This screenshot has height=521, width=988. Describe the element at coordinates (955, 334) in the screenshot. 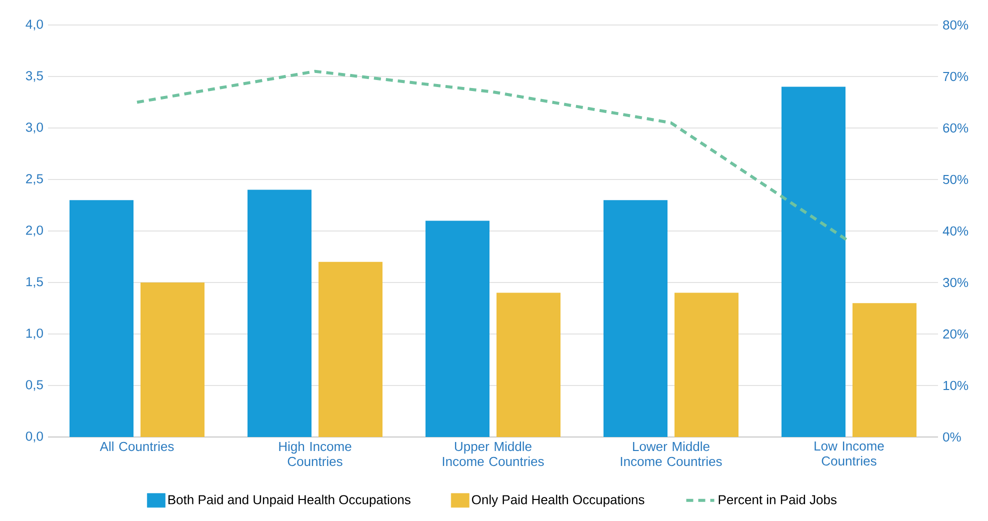

I see `y2-tick-label: 20%` at that location.